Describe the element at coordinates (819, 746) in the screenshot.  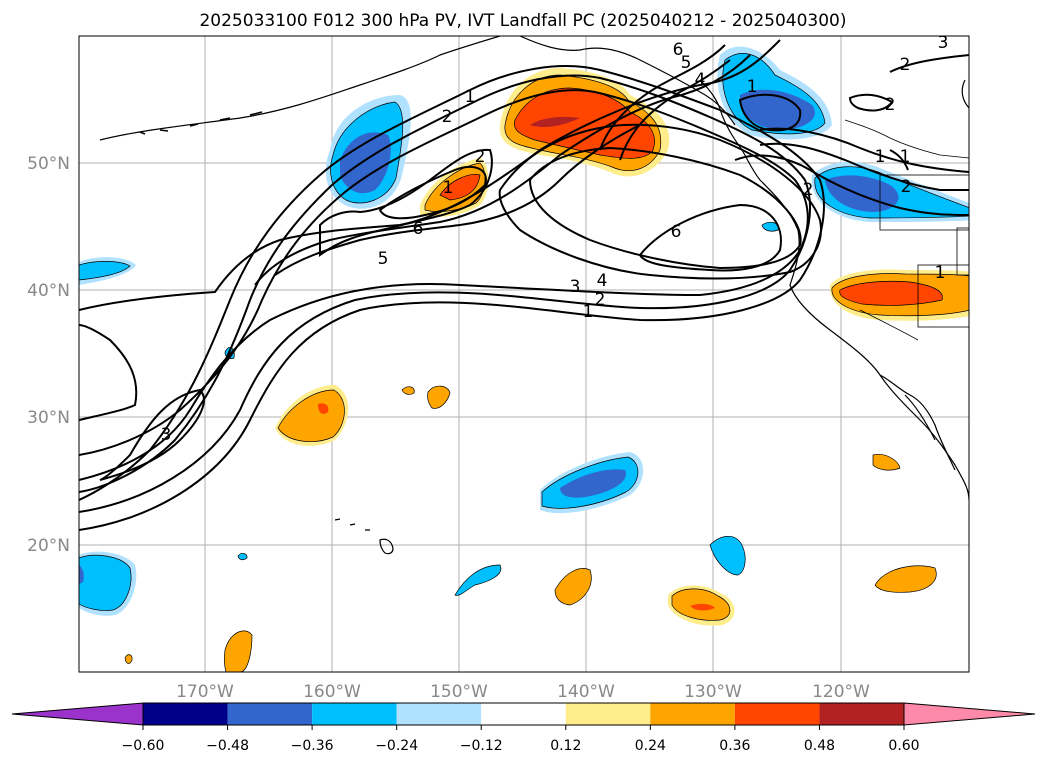
I see `colorbar-tick-label: 0.48` at that location.